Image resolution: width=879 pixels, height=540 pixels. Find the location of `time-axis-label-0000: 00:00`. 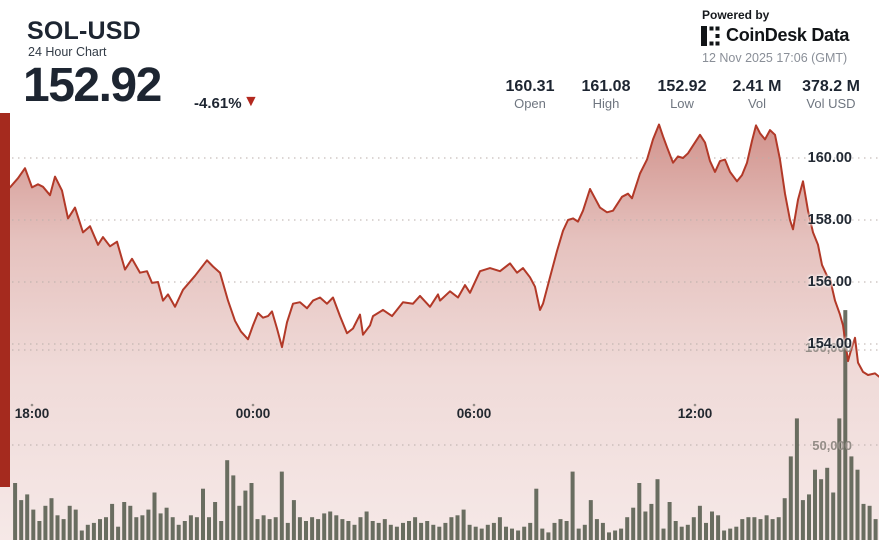

time-axis-label-0000: 00:00 is located at coordinates (253, 413).